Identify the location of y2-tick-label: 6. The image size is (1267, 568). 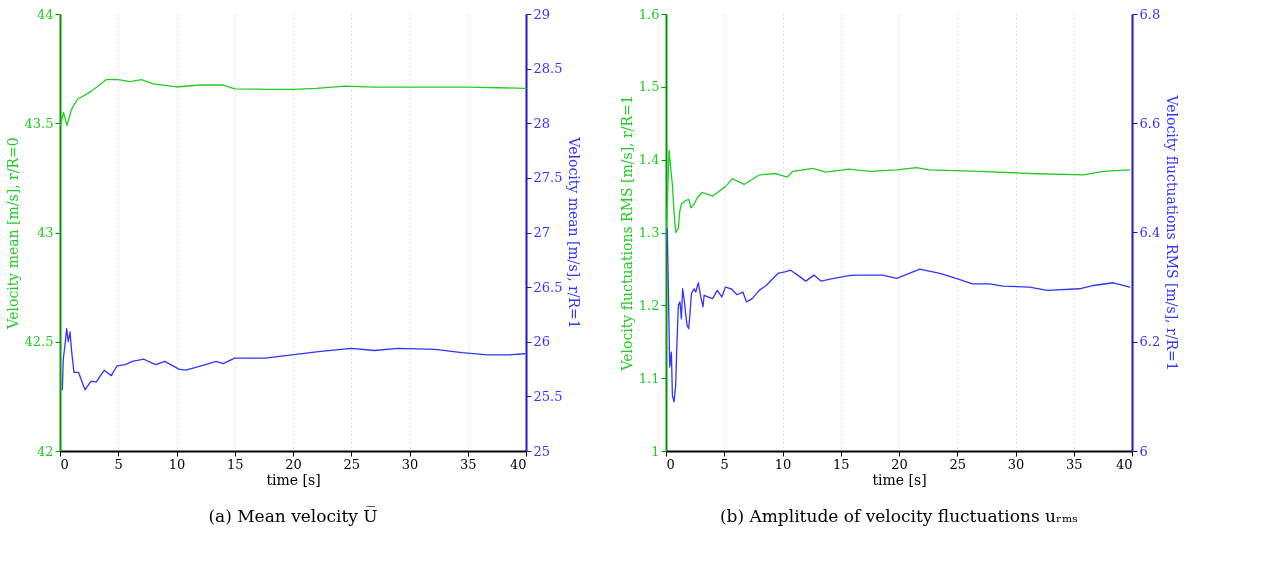
(1143, 451).